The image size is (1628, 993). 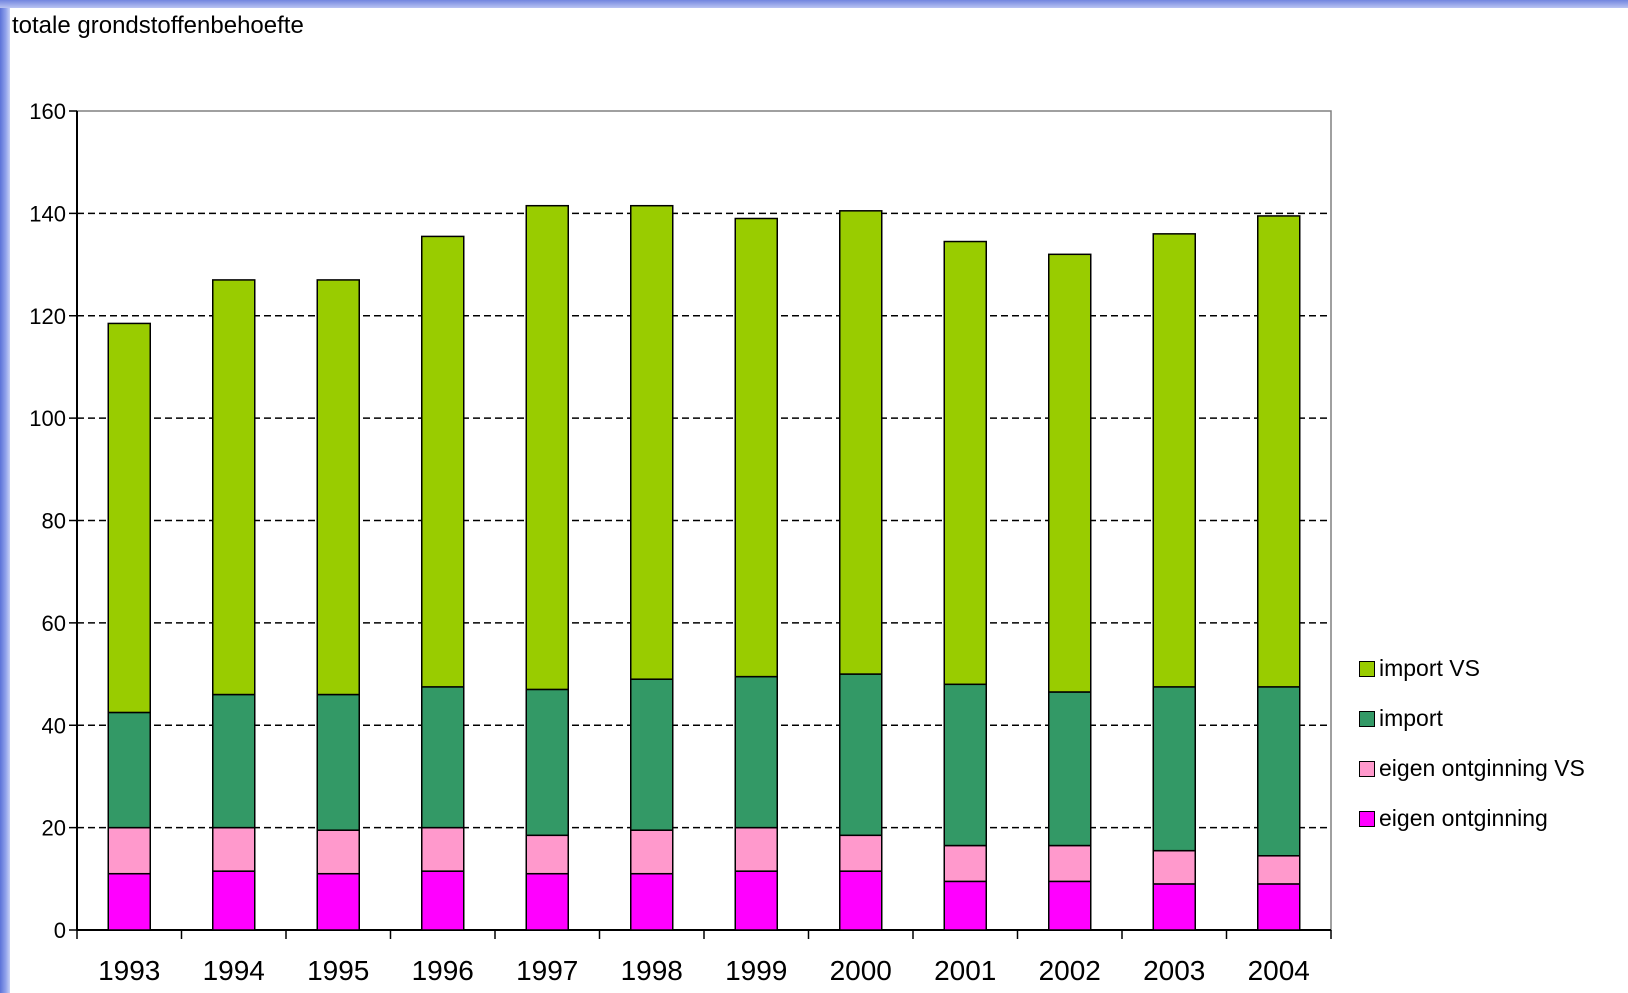 I want to click on slide-background-stripe, so click(x=5, y=496).